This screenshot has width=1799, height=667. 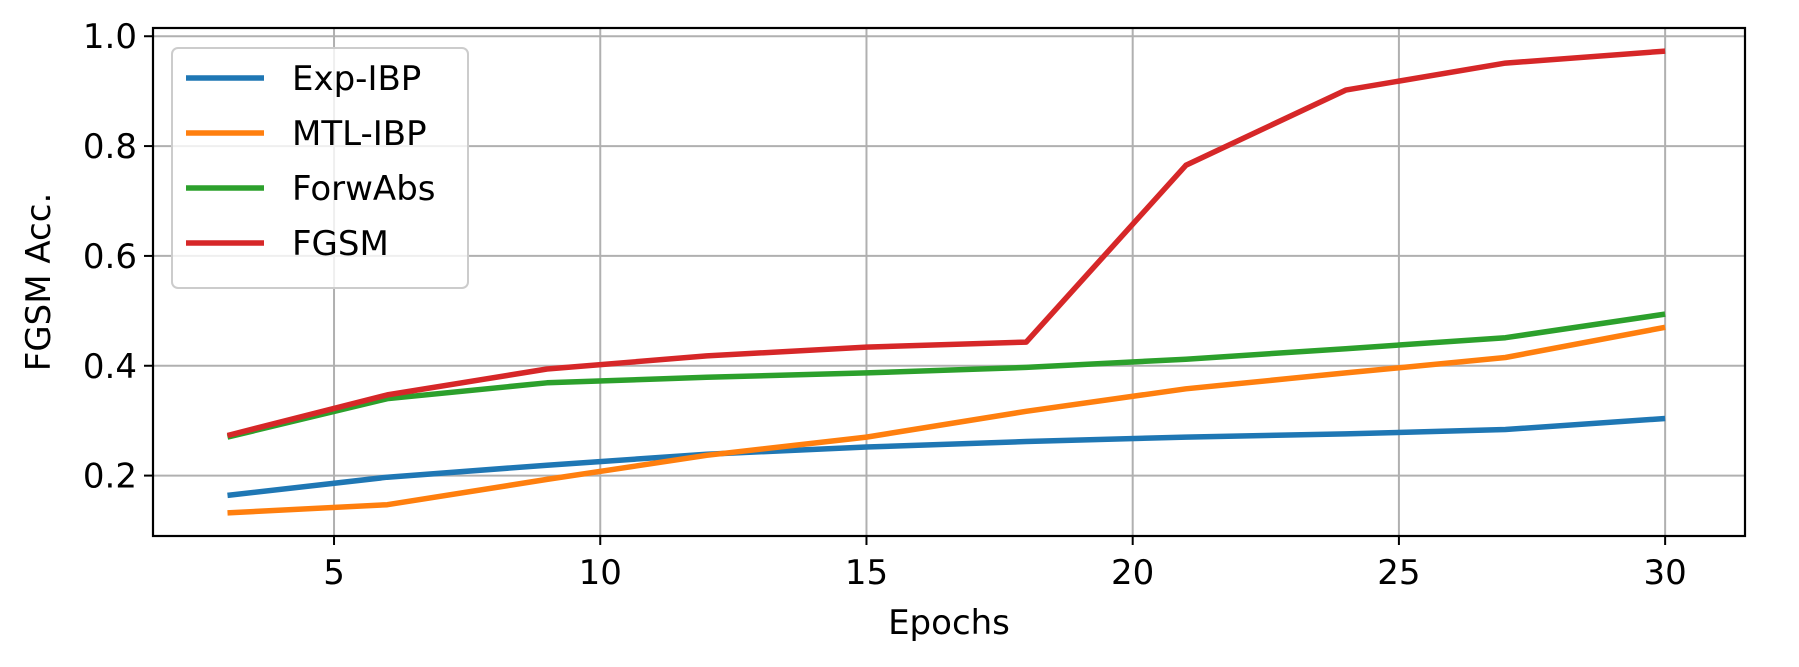 I want to click on x-tick-label: 30, so click(x=1665, y=573).